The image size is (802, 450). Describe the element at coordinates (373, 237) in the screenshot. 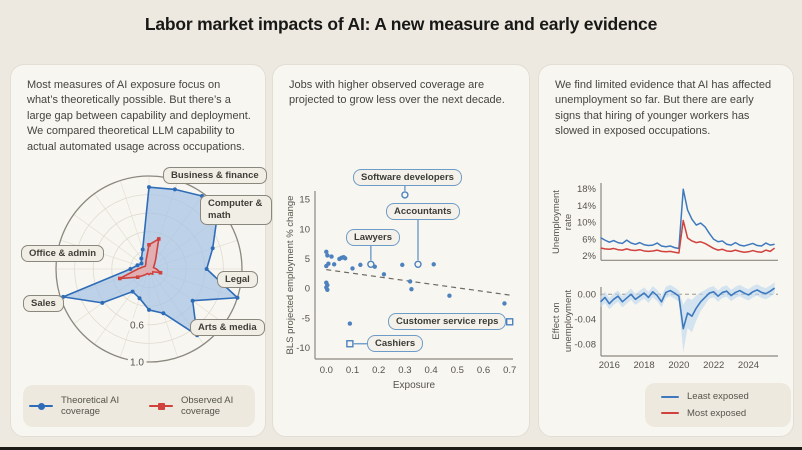

I see `scatter-label-lawyers: Lawyers` at that location.